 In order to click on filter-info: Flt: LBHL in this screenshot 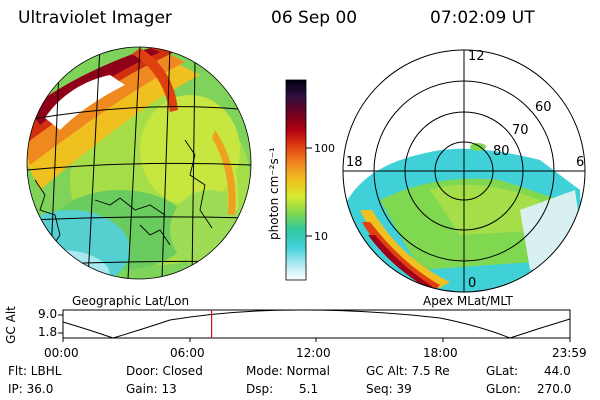, I will do `click(35, 371)`.